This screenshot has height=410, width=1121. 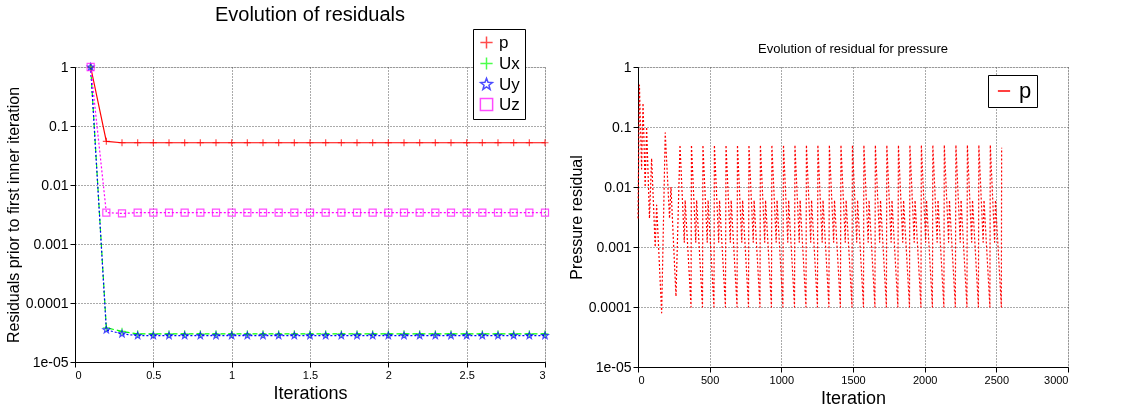 I want to click on y-axis-title: Pressure residual, so click(x=576, y=217).